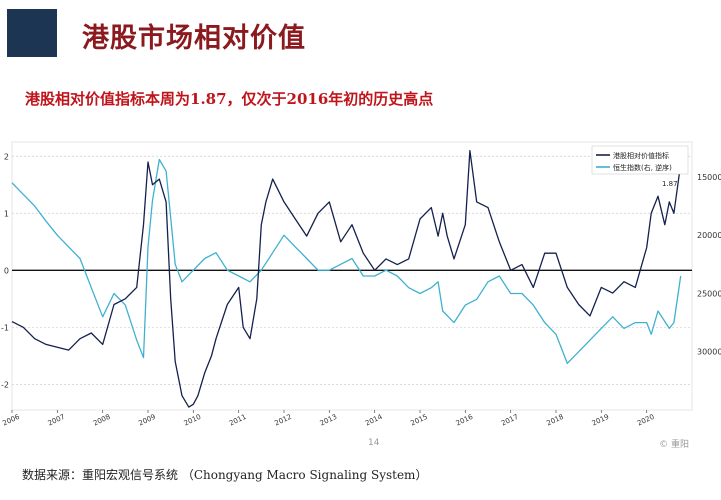 This screenshot has width=721, height=500. I want to click on legend-label: 港股相对价值指标, so click(641, 155).